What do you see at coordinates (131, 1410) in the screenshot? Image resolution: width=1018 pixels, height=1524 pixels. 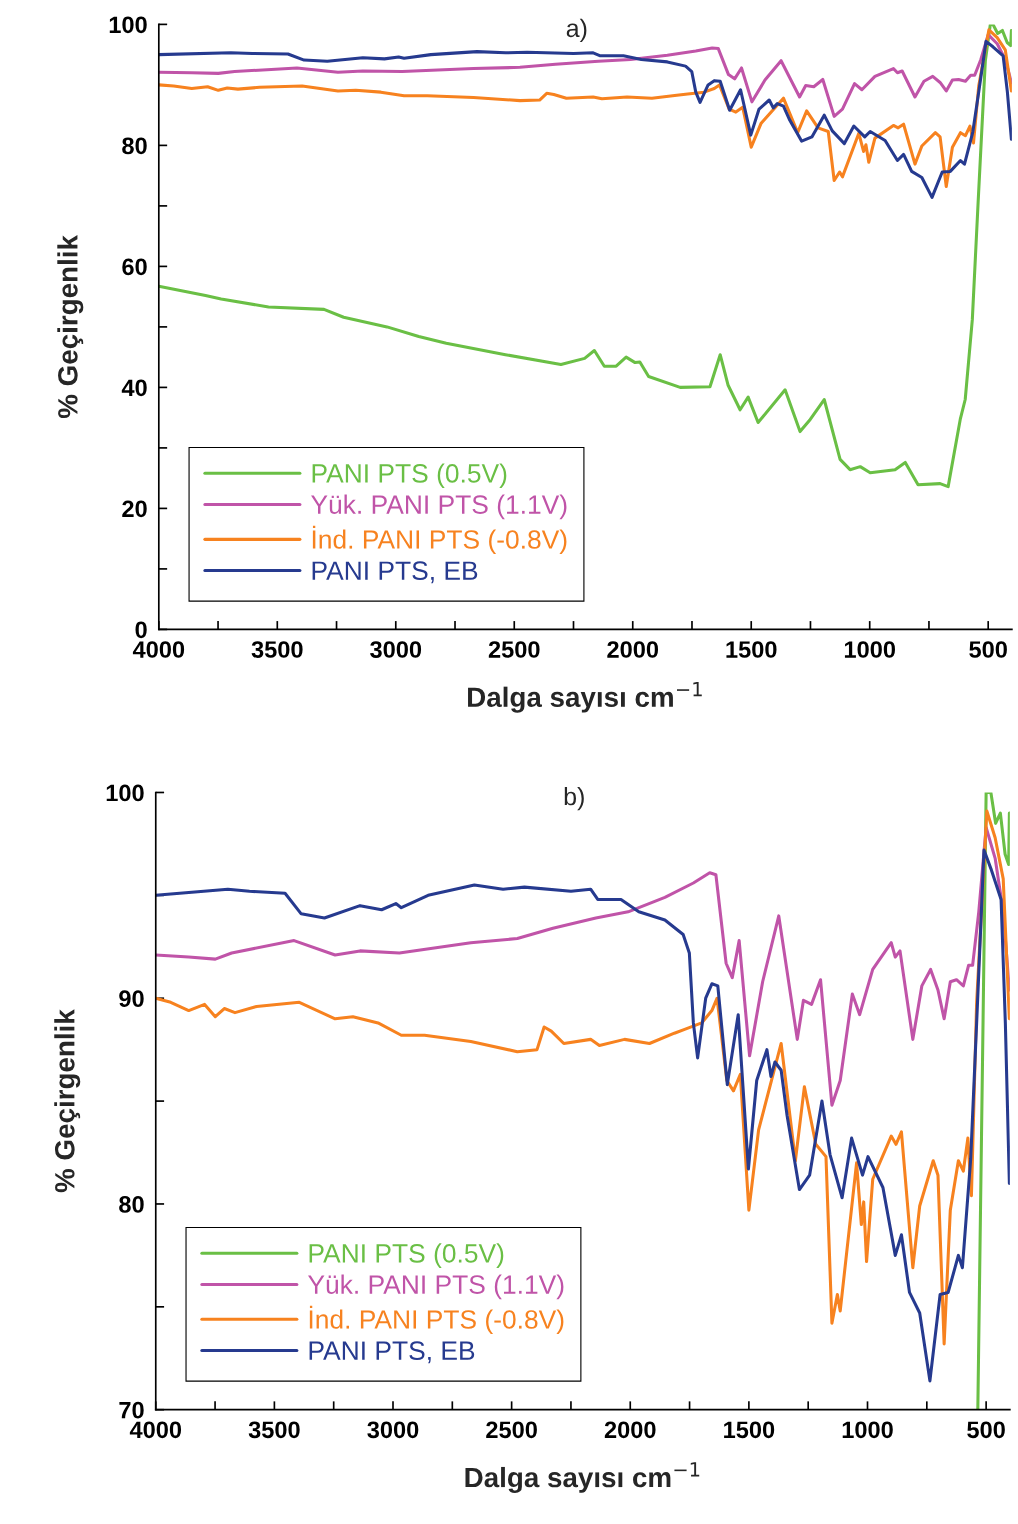 I see `y-tick-label: 70` at bounding box center [131, 1410].